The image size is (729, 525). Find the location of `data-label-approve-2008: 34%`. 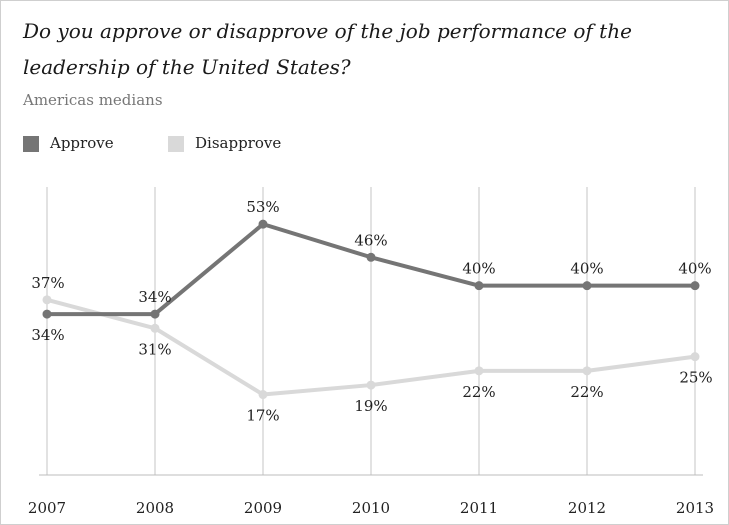

data-label-approve-2008: 34% is located at coordinates (154, 297).